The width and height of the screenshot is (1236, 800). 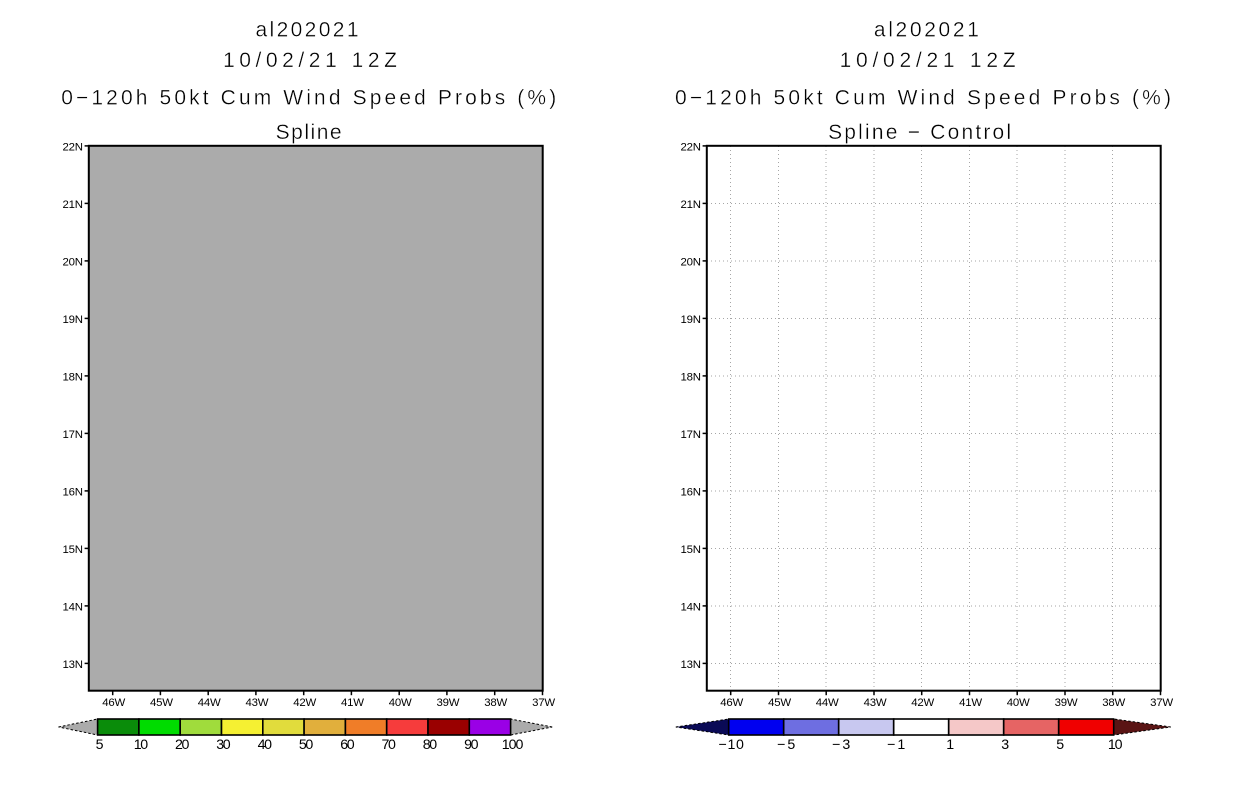 What do you see at coordinates (306, 745) in the screenshot?
I see `svg-text: 50` at bounding box center [306, 745].